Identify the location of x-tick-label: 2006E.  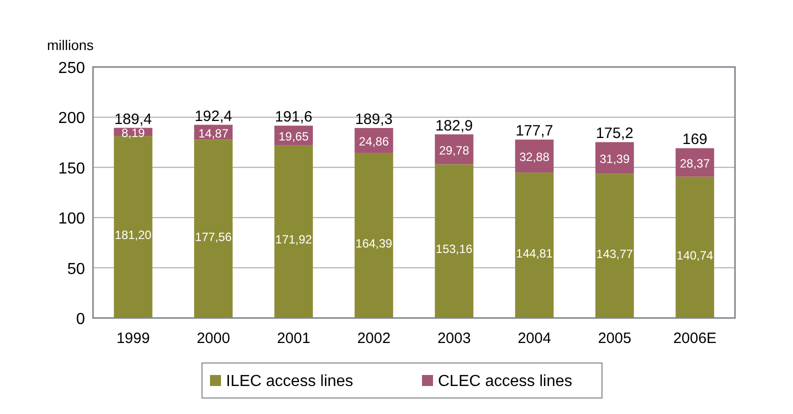
(695, 338).